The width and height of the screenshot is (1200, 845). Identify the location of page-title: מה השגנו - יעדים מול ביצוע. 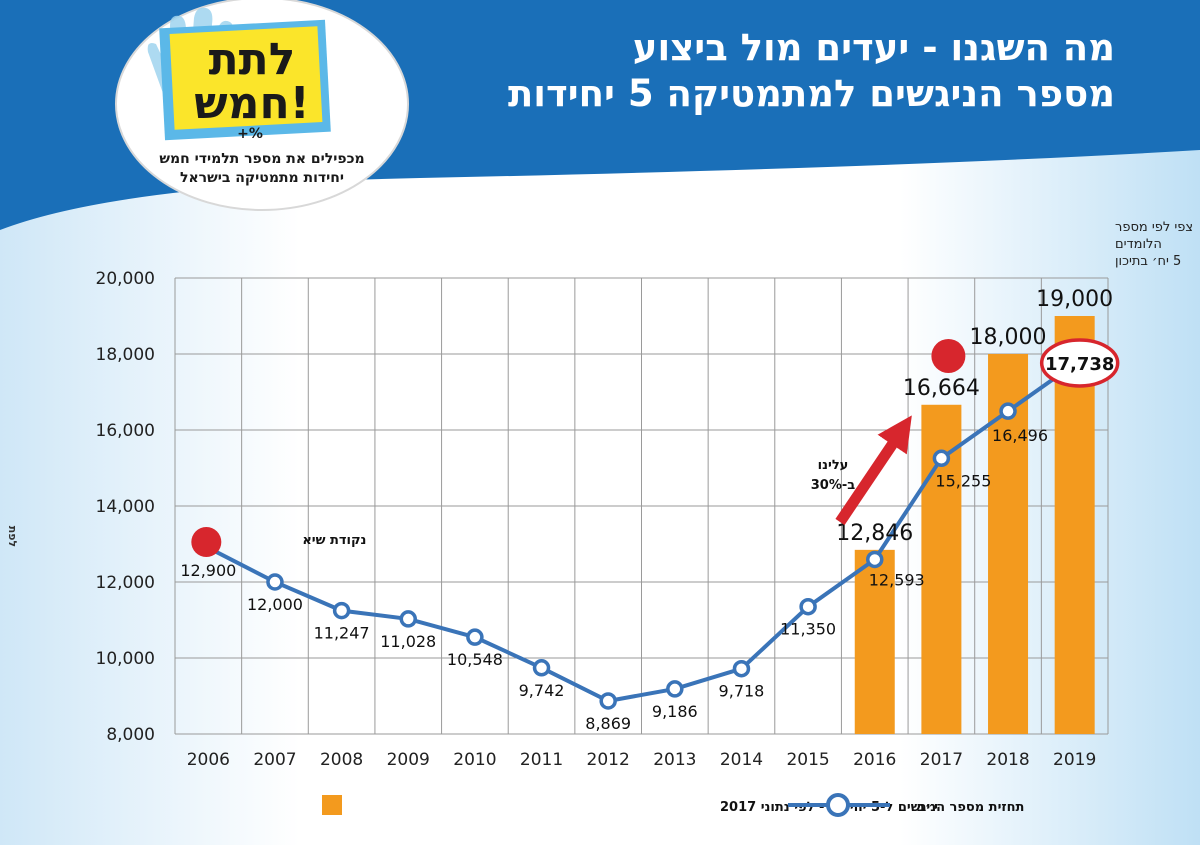
(873, 47).